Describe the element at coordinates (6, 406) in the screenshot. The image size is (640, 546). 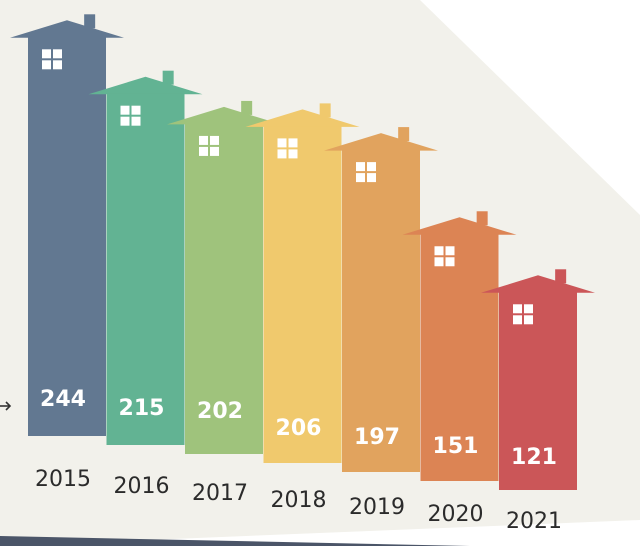
I see `arrow-icon` at that location.